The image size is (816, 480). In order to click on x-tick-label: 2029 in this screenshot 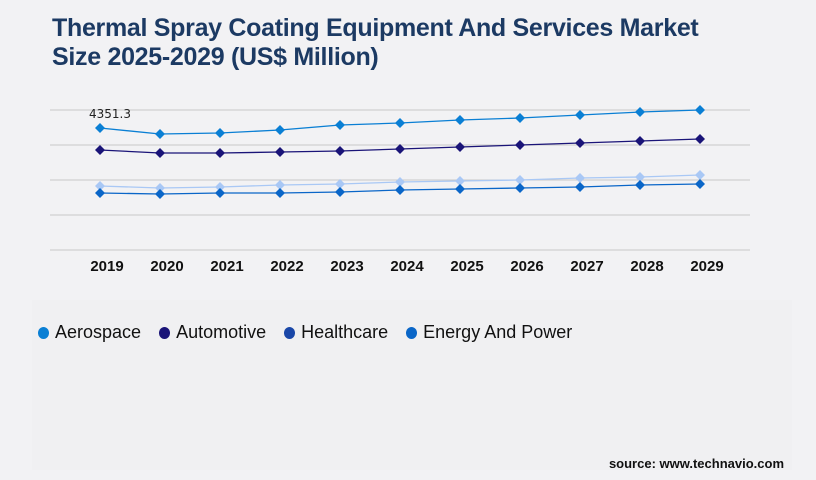, I will do `click(706, 266)`.